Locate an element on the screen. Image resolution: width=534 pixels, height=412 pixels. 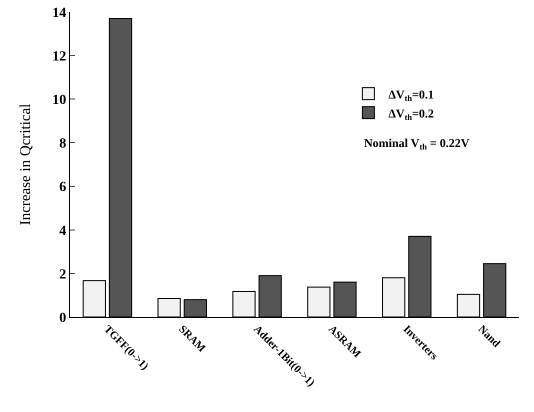
legend-label: ΔV$_{th}$=0.2 is located at coordinates (411, 114).